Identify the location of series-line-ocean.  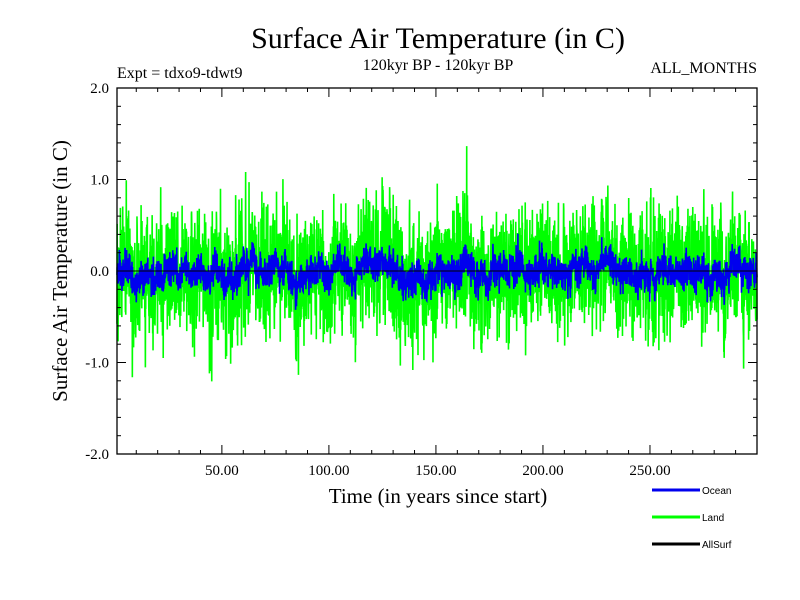
(437, 271).